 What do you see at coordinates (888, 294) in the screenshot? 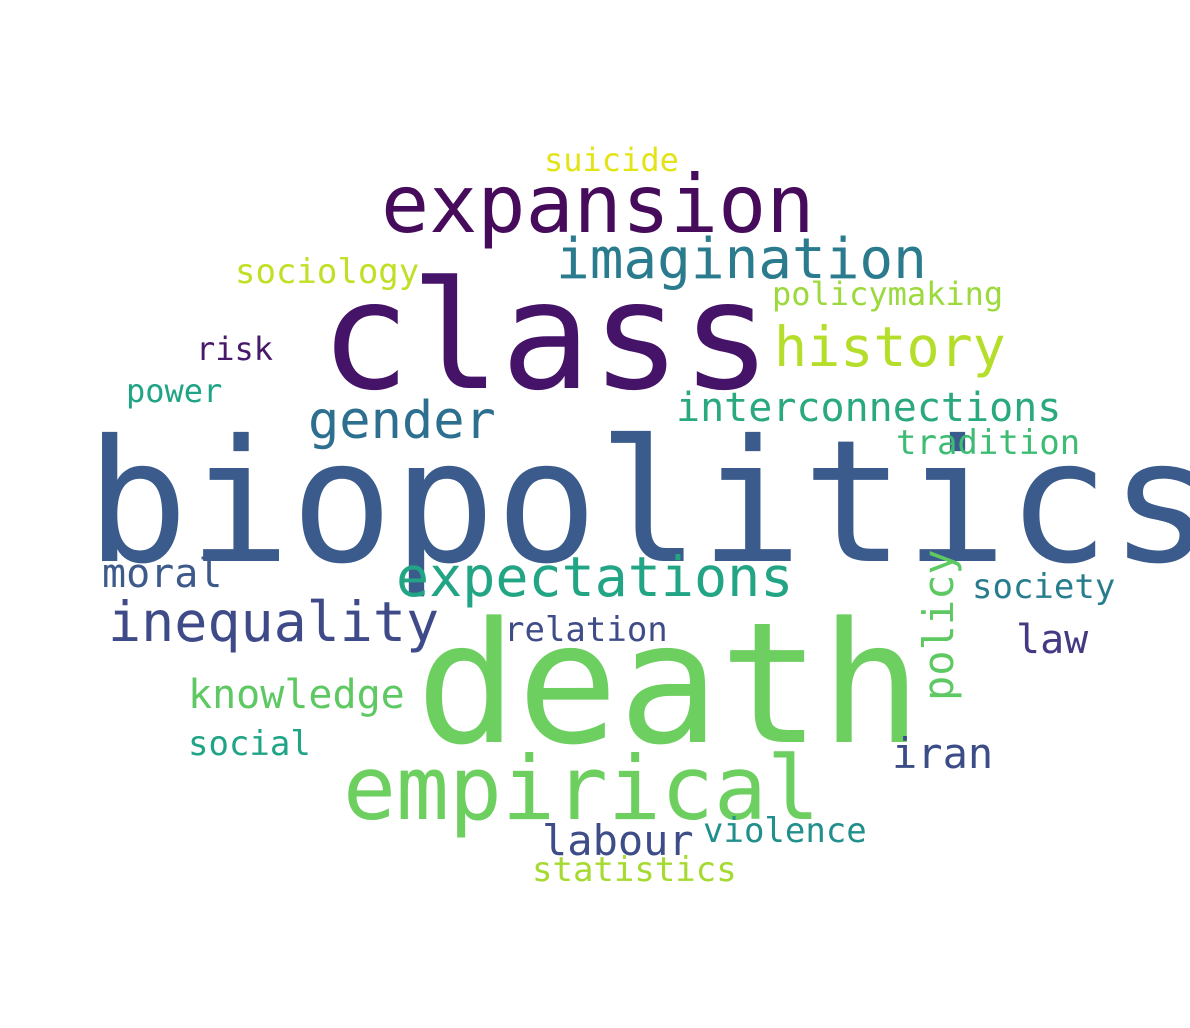
I see `word-policymaking: policymaking` at bounding box center [888, 294].